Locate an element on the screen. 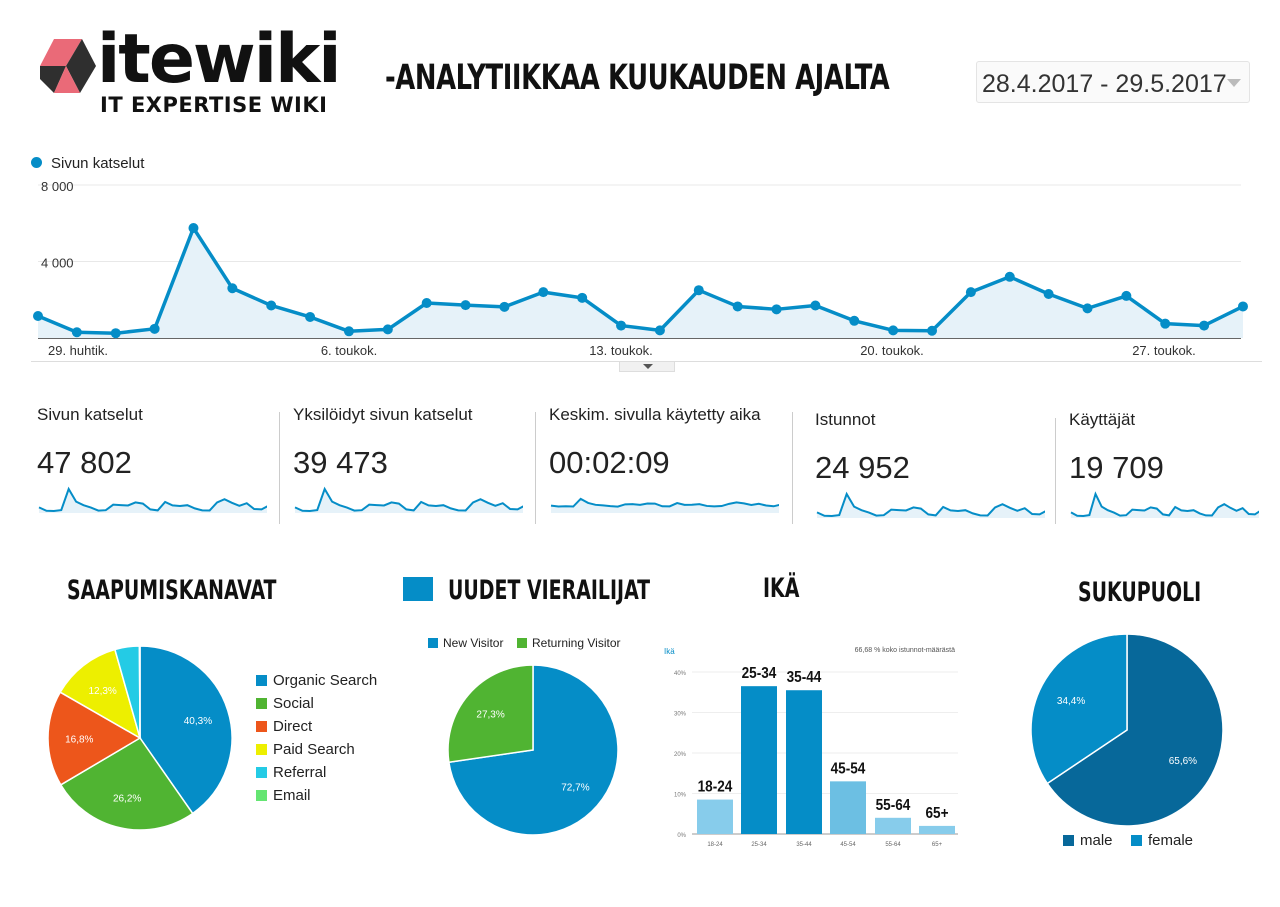  metric-label: Sivun katselut is located at coordinates (90, 414).